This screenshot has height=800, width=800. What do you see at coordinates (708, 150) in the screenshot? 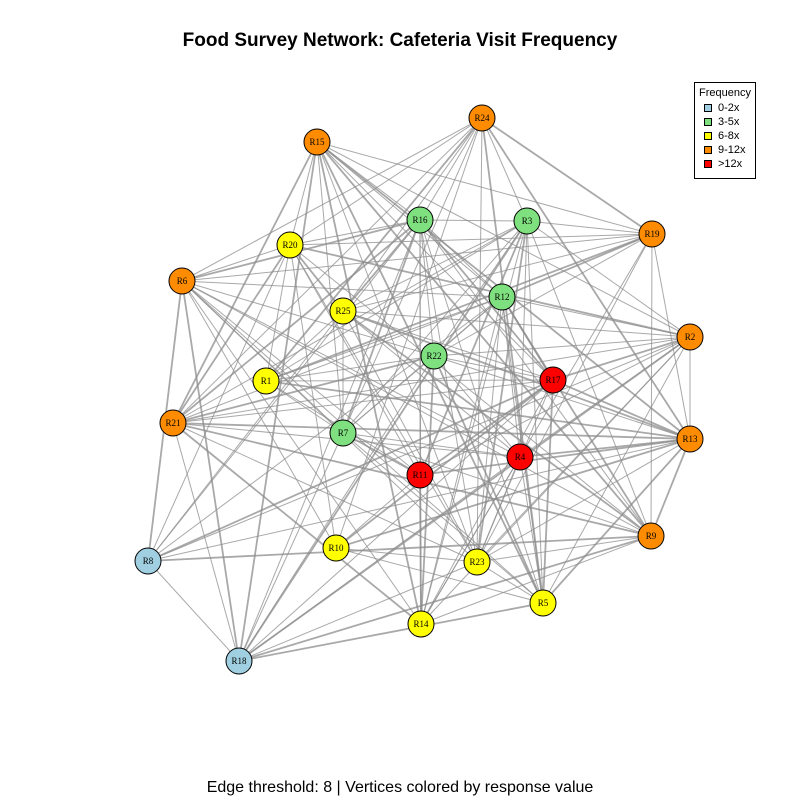
I see `legend-swatch` at bounding box center [708, 150].